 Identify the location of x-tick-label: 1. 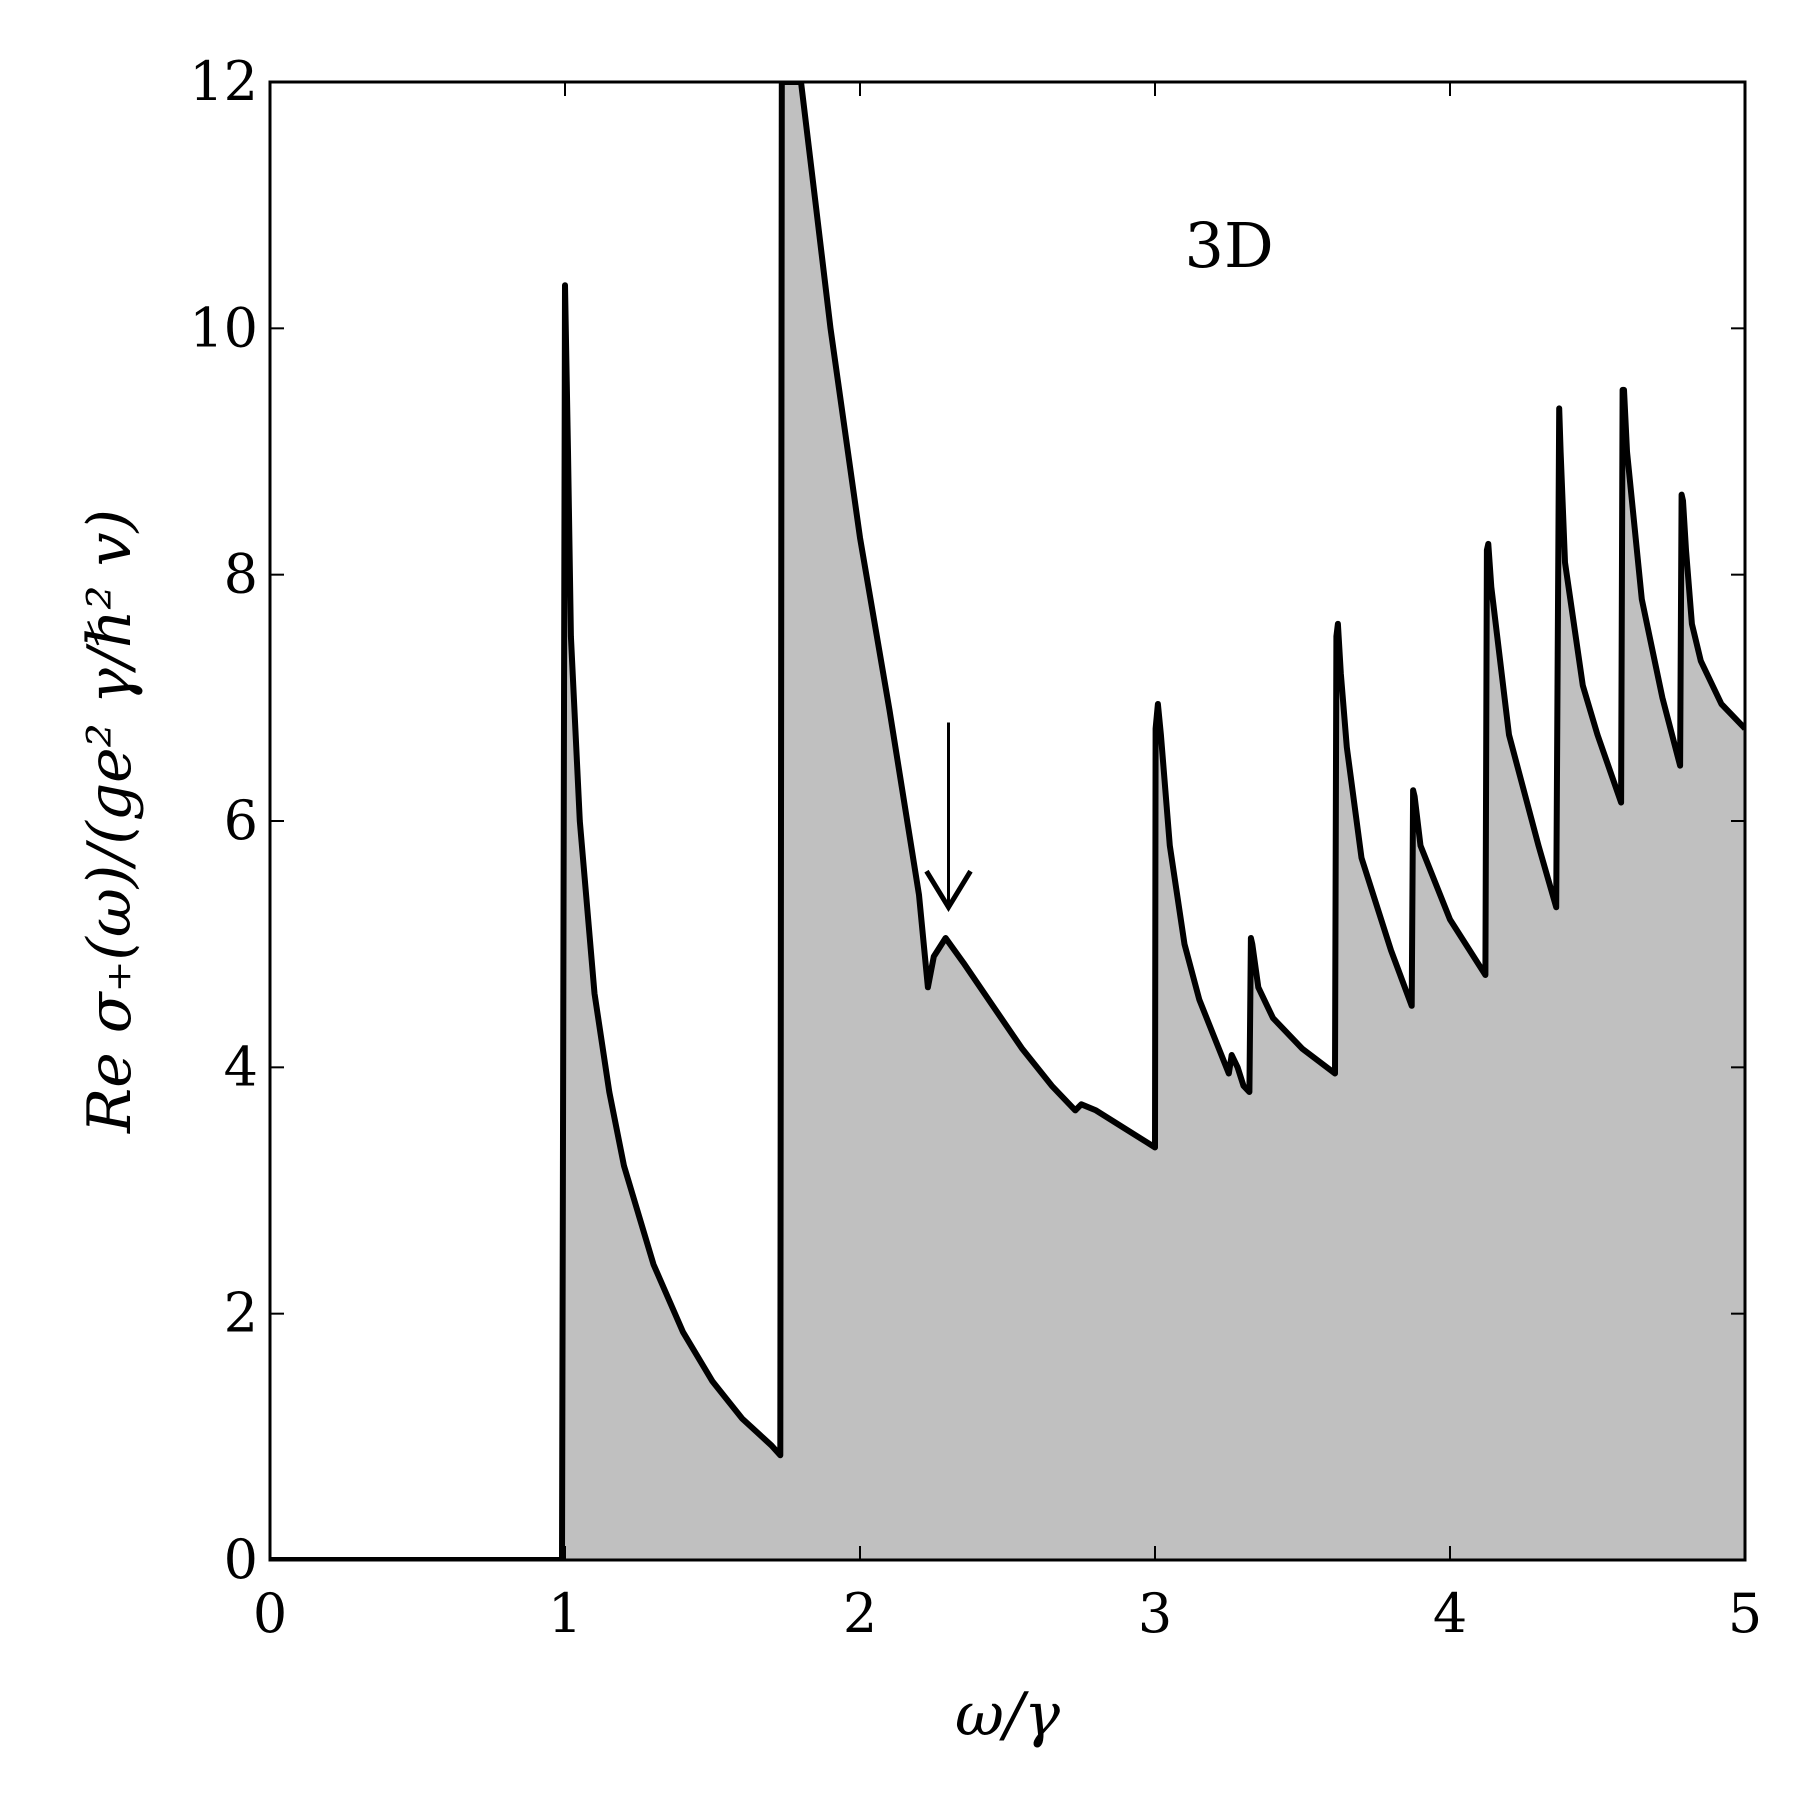
(565, 1613).